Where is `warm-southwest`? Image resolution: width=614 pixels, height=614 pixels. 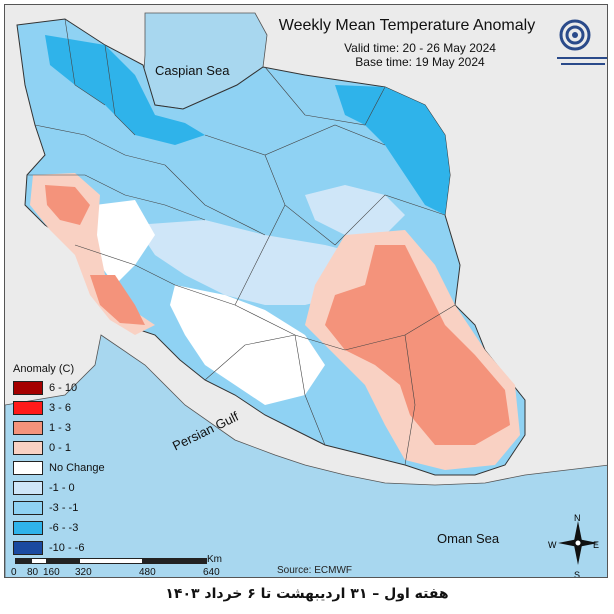 warm-southwest is located at coordinates (117, 300).